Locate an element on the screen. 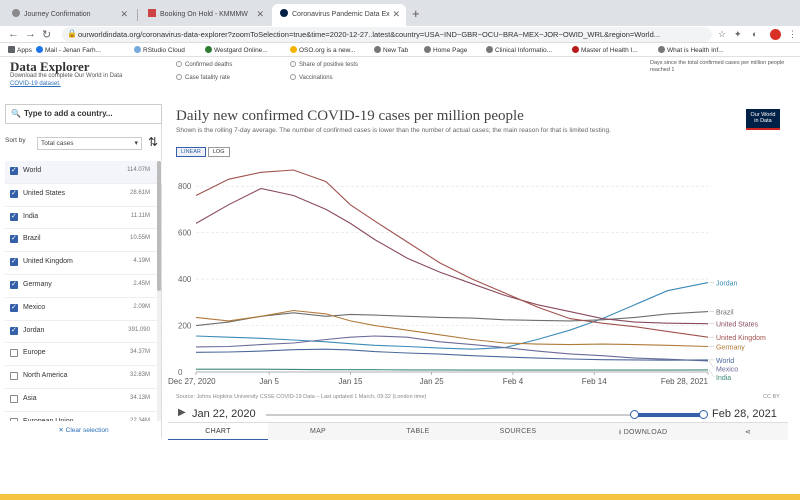 The width and height of the screenshot is (800, 500). star-icon: ☆ is located at coordinates (722, 34).